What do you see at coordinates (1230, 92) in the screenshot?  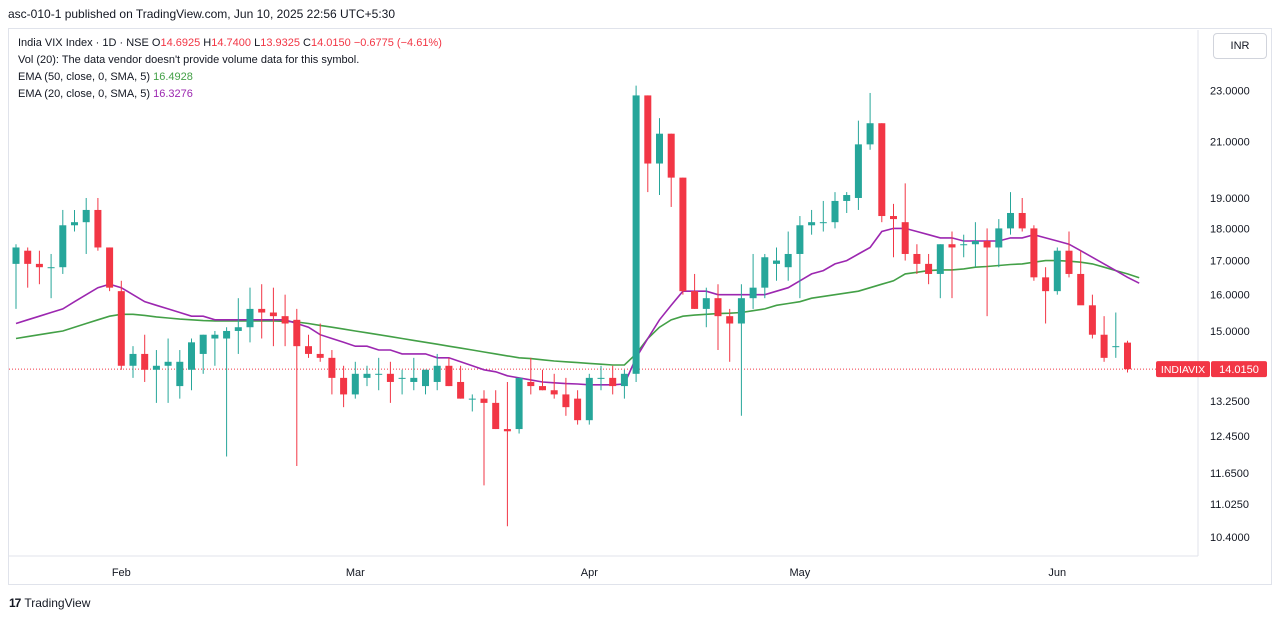 I see `y-tick-label: 23.0000` at bounding box center [1230, 92].